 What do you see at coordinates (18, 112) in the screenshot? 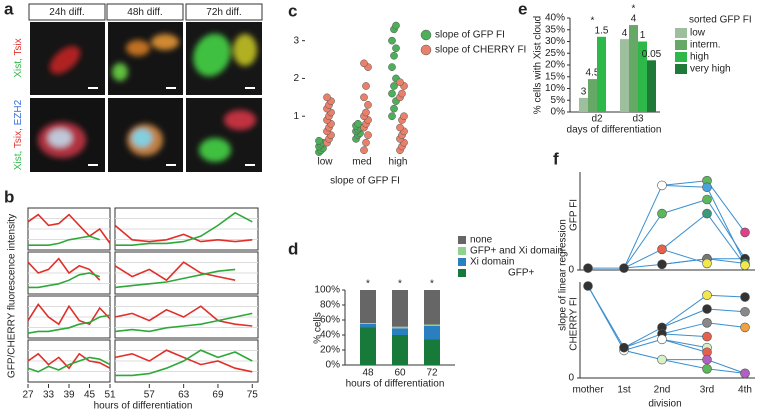
I see `row-label-part: EZH2` at bounding box center [18, 112].